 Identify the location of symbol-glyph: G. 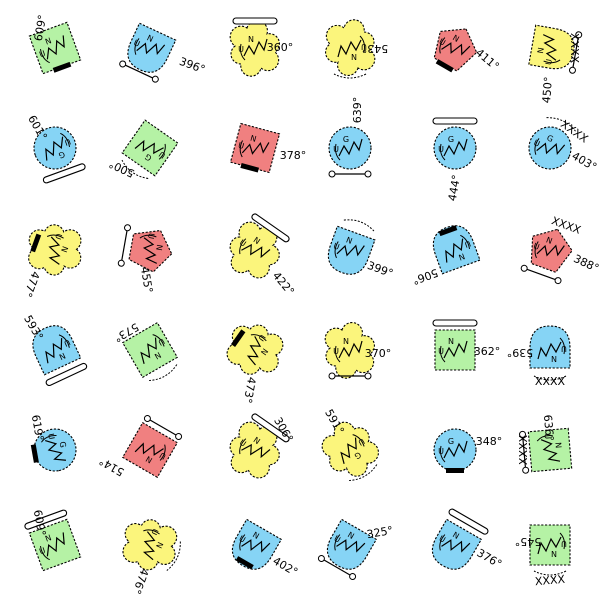
(61, 154).